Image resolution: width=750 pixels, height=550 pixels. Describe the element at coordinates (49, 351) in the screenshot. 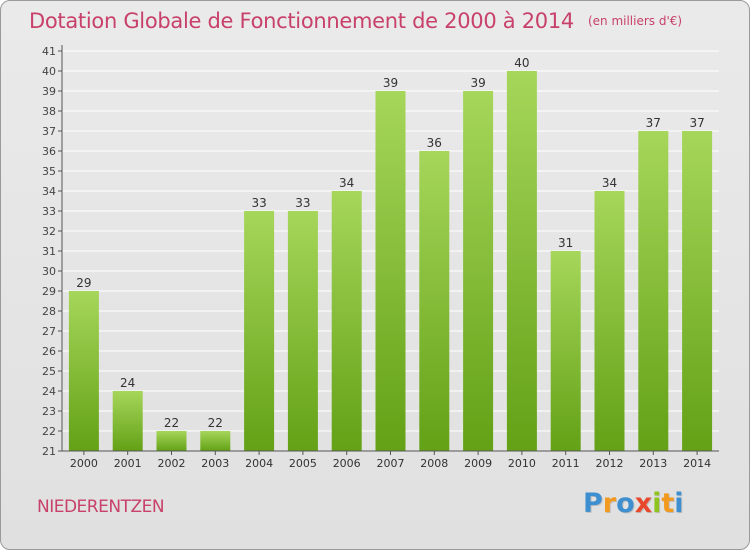

I see `y-tick-label-26: 26` at that location.